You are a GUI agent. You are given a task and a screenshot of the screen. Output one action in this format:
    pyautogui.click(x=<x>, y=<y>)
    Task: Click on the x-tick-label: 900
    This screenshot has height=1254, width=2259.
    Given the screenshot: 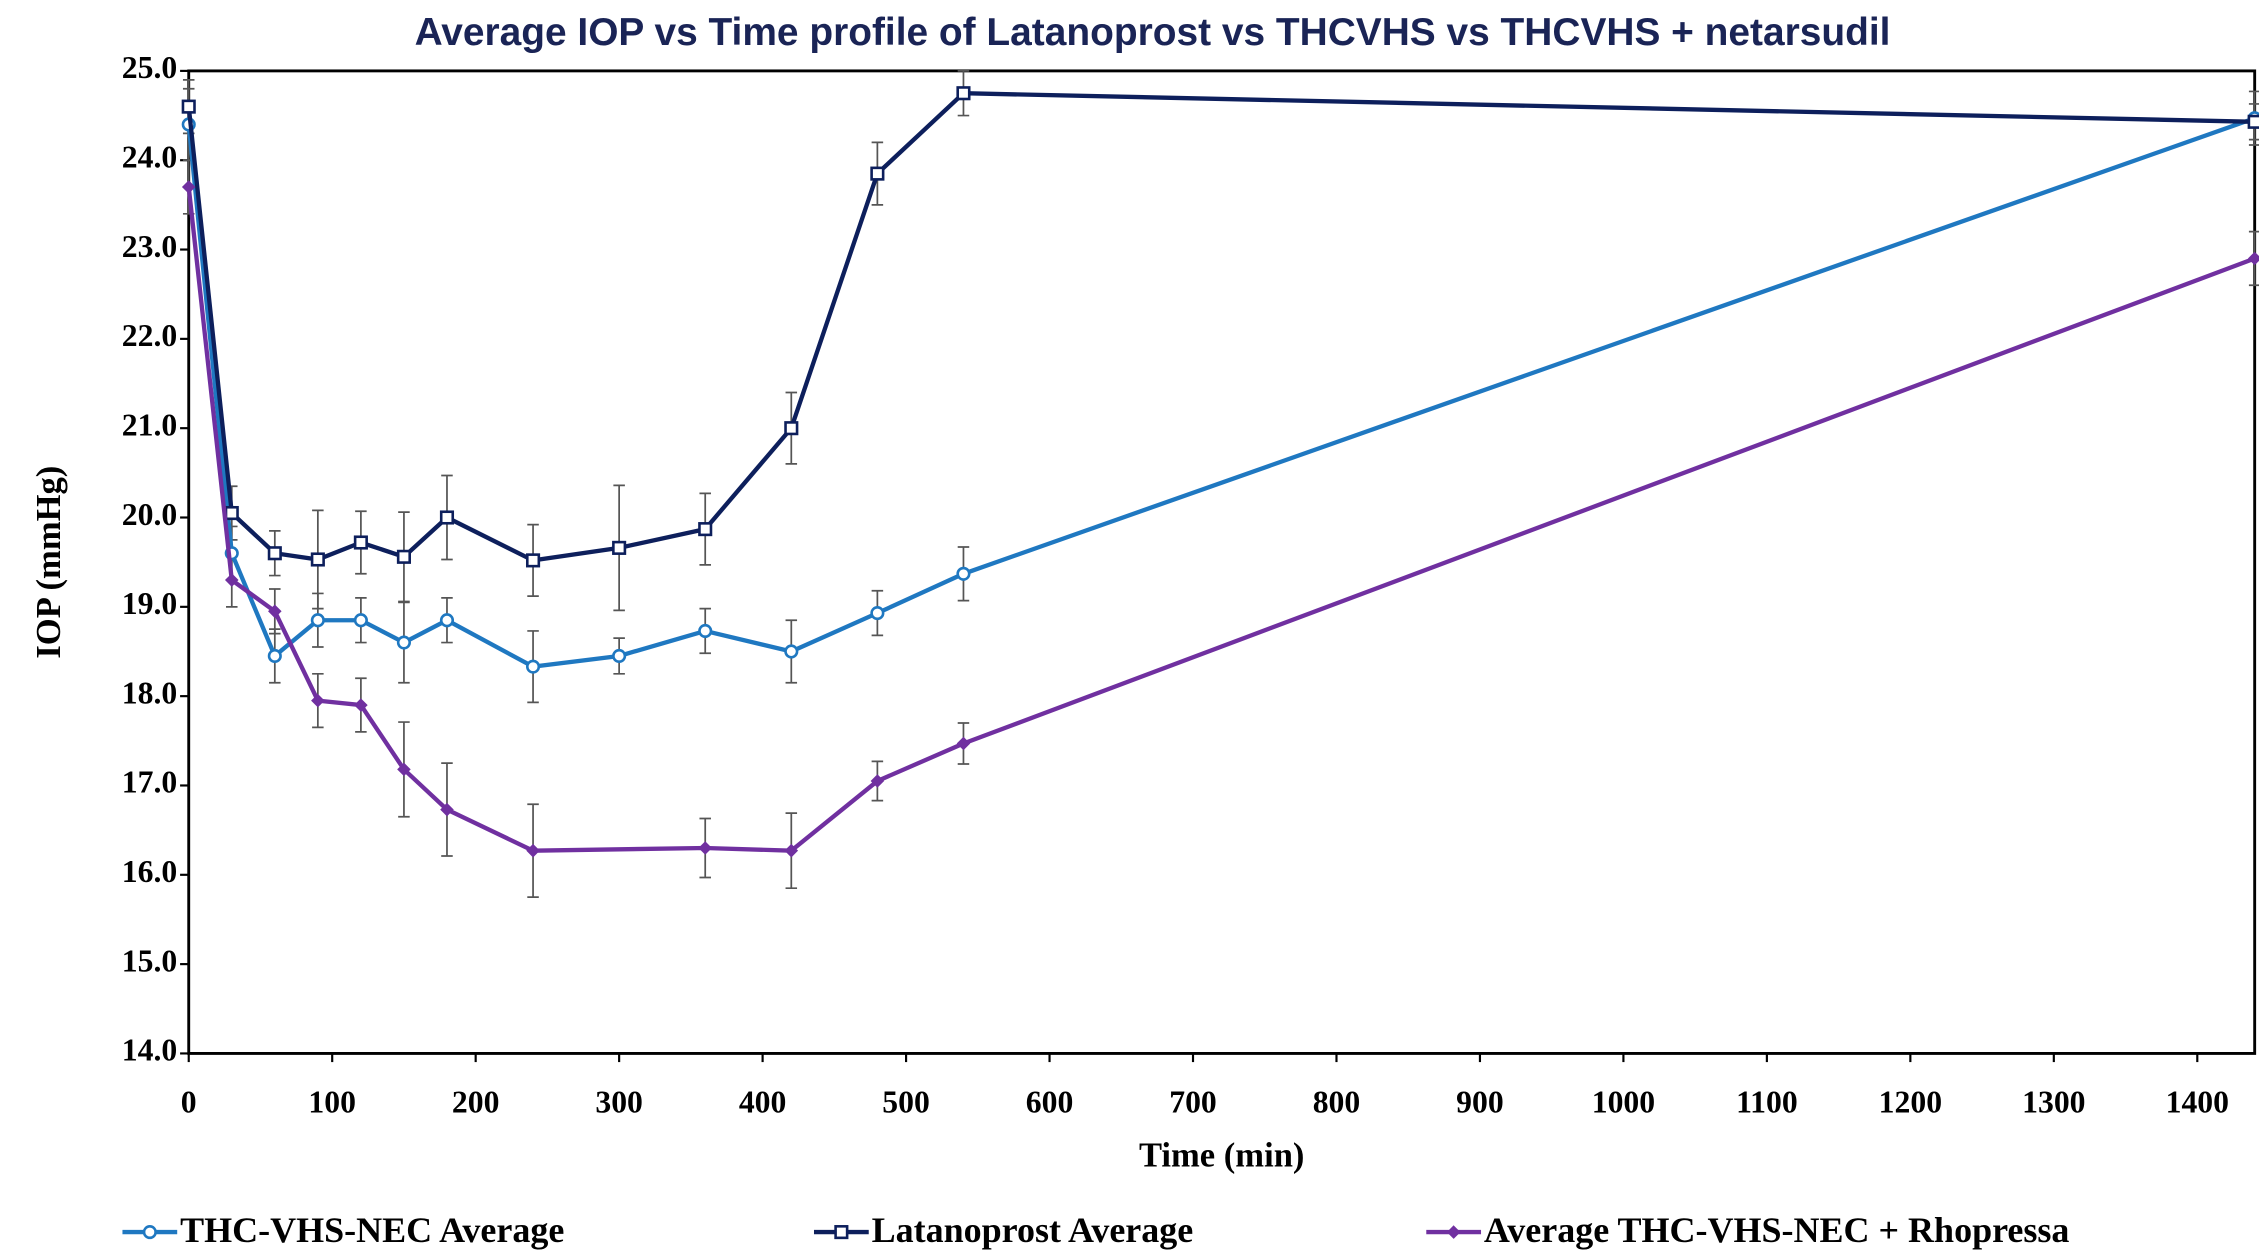 What is the action you would take?
    pyautogui.click(x=1480, y=1102)
    